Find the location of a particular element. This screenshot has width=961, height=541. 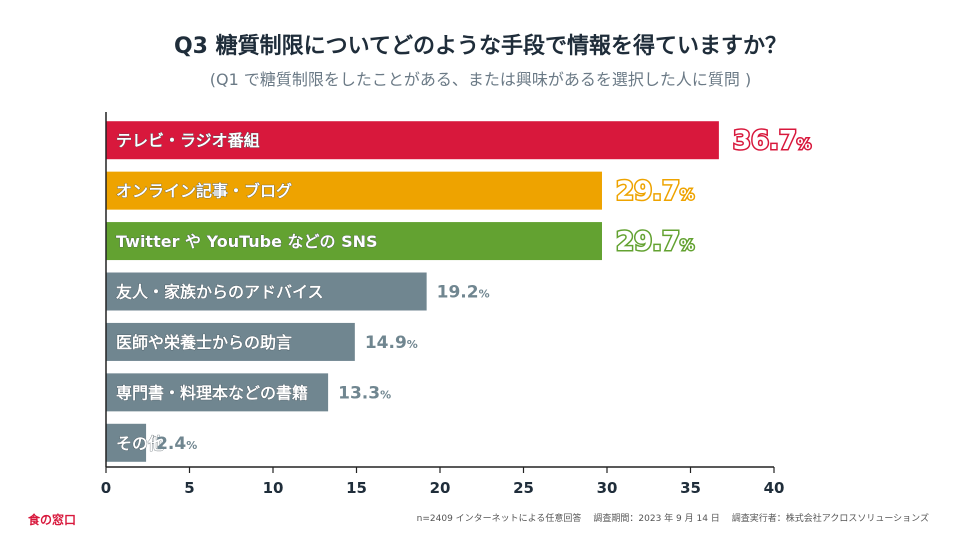

bar-value-label: 19.2% is located at coordinates (463, 293).